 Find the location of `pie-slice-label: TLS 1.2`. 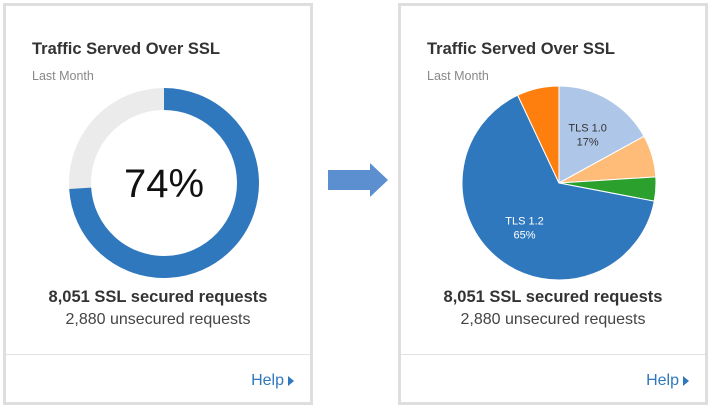

pie-slice-label: TLS 1.2 is located at coordinates (524, 221).